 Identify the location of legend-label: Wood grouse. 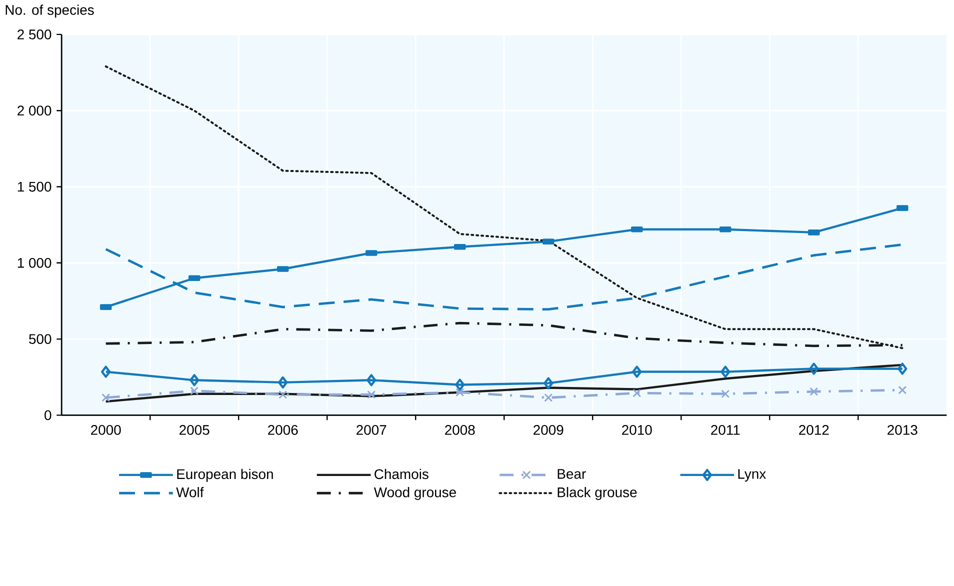
(415, 493).